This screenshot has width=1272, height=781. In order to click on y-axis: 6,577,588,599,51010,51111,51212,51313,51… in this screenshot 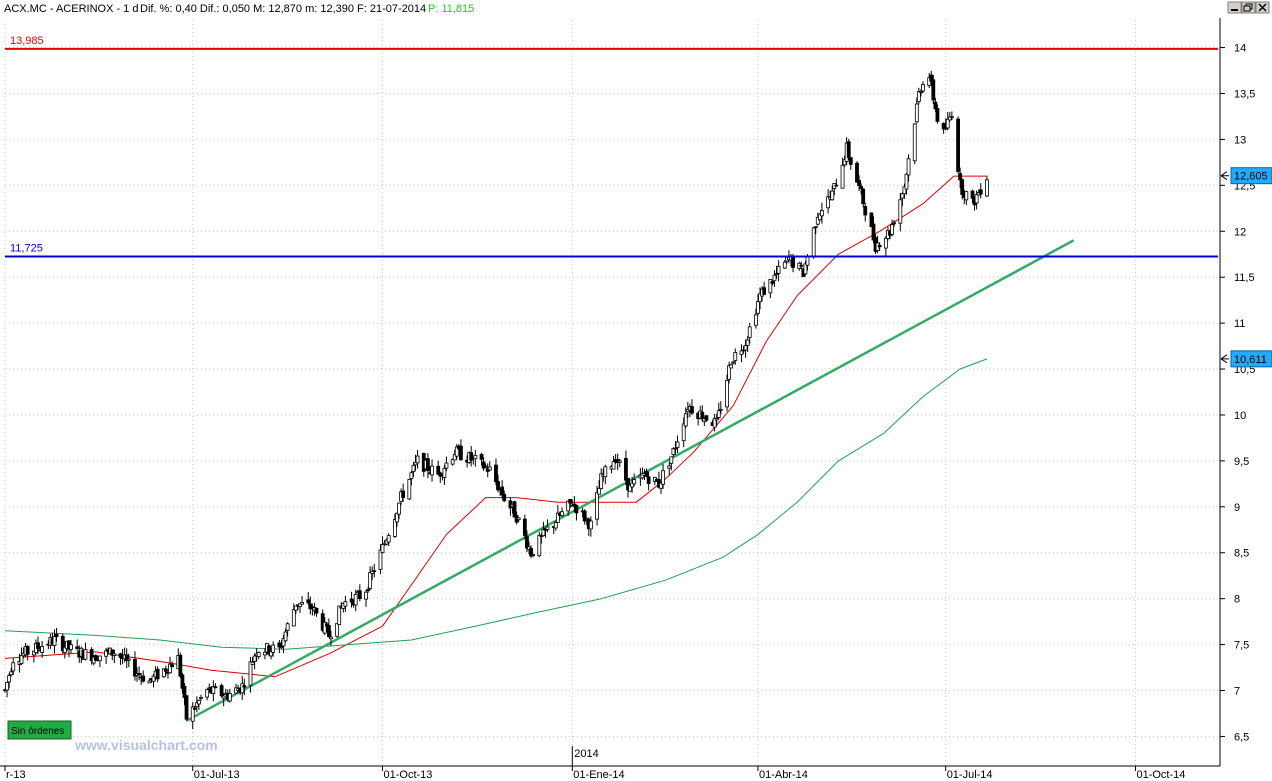, I will do `click(1237, 393)`.